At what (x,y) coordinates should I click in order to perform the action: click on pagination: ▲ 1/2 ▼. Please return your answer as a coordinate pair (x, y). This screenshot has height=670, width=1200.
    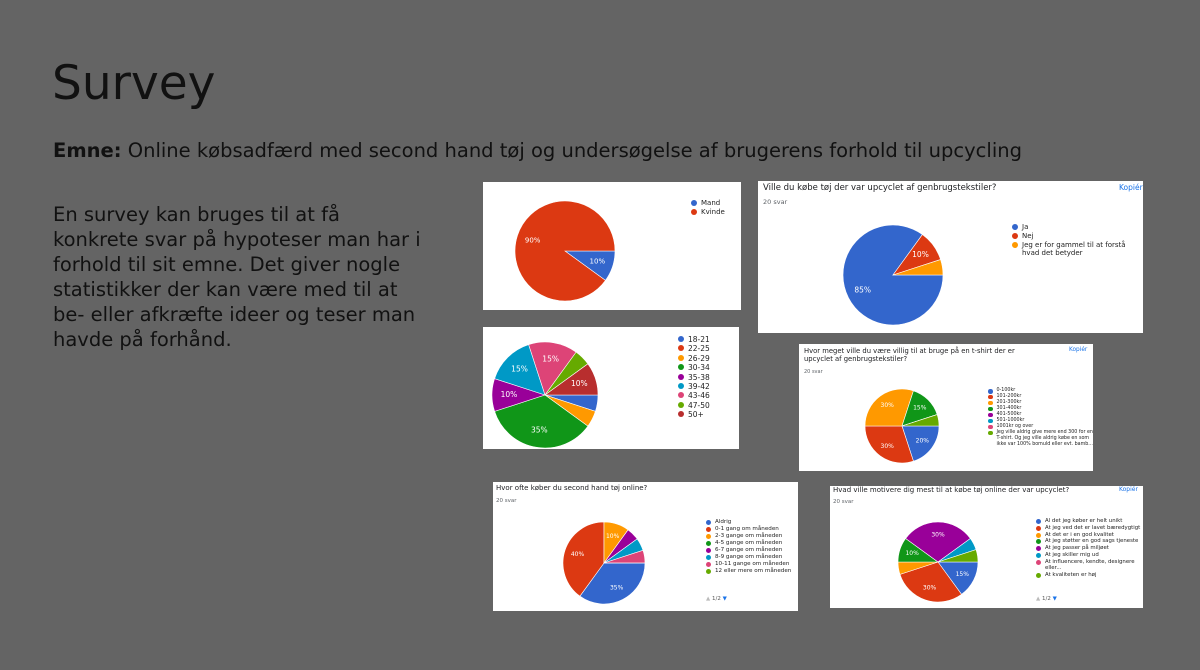
    Looking at the image, I should click on (716, 599).